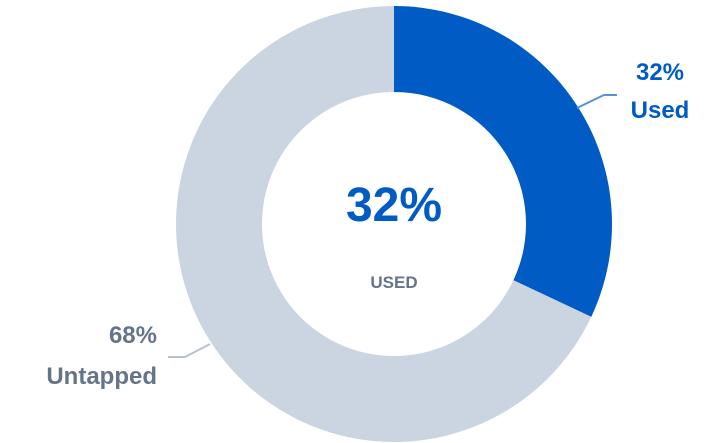 The image size is (727, 443). What do you see at coordinates (133, 335) in the screenshot?
I see `slice-percent-label-untapped: 68%` at bounding box center [133, 335].